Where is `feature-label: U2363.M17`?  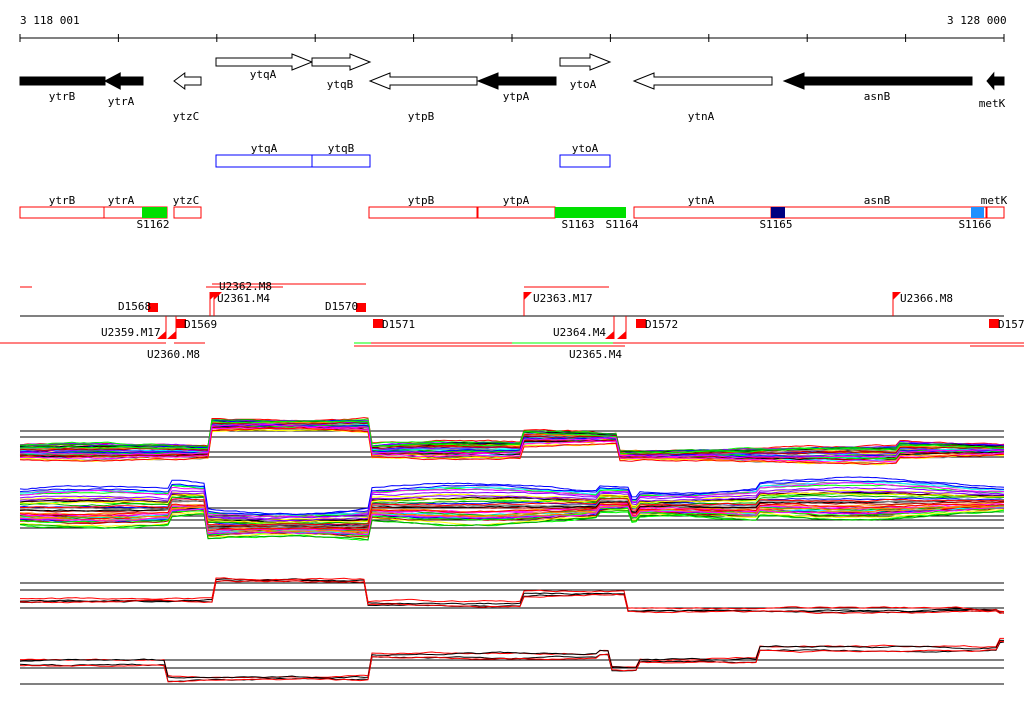 feature-label: U2363.M17 is located at coordinates (563, 298).